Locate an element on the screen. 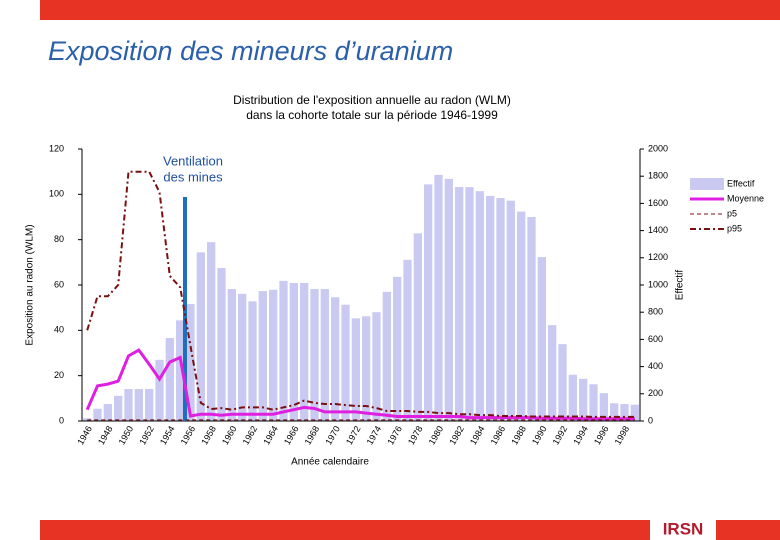 This screenshot has height=540, width=780. x-tick-label: 1952 is located at coordinates (146, 435).